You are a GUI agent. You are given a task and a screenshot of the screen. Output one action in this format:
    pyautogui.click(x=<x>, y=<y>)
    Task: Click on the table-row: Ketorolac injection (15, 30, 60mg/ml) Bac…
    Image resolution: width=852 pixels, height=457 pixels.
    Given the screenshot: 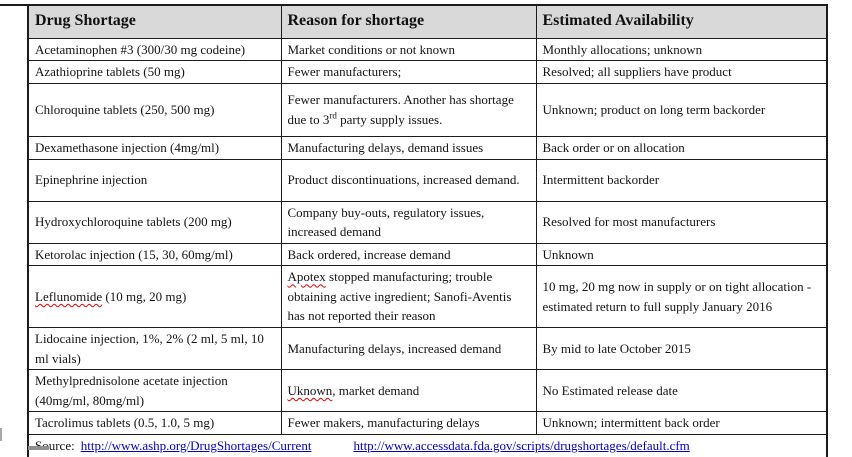 What is the action you would take?
    pyautogui.click(x=427, y=254)
    